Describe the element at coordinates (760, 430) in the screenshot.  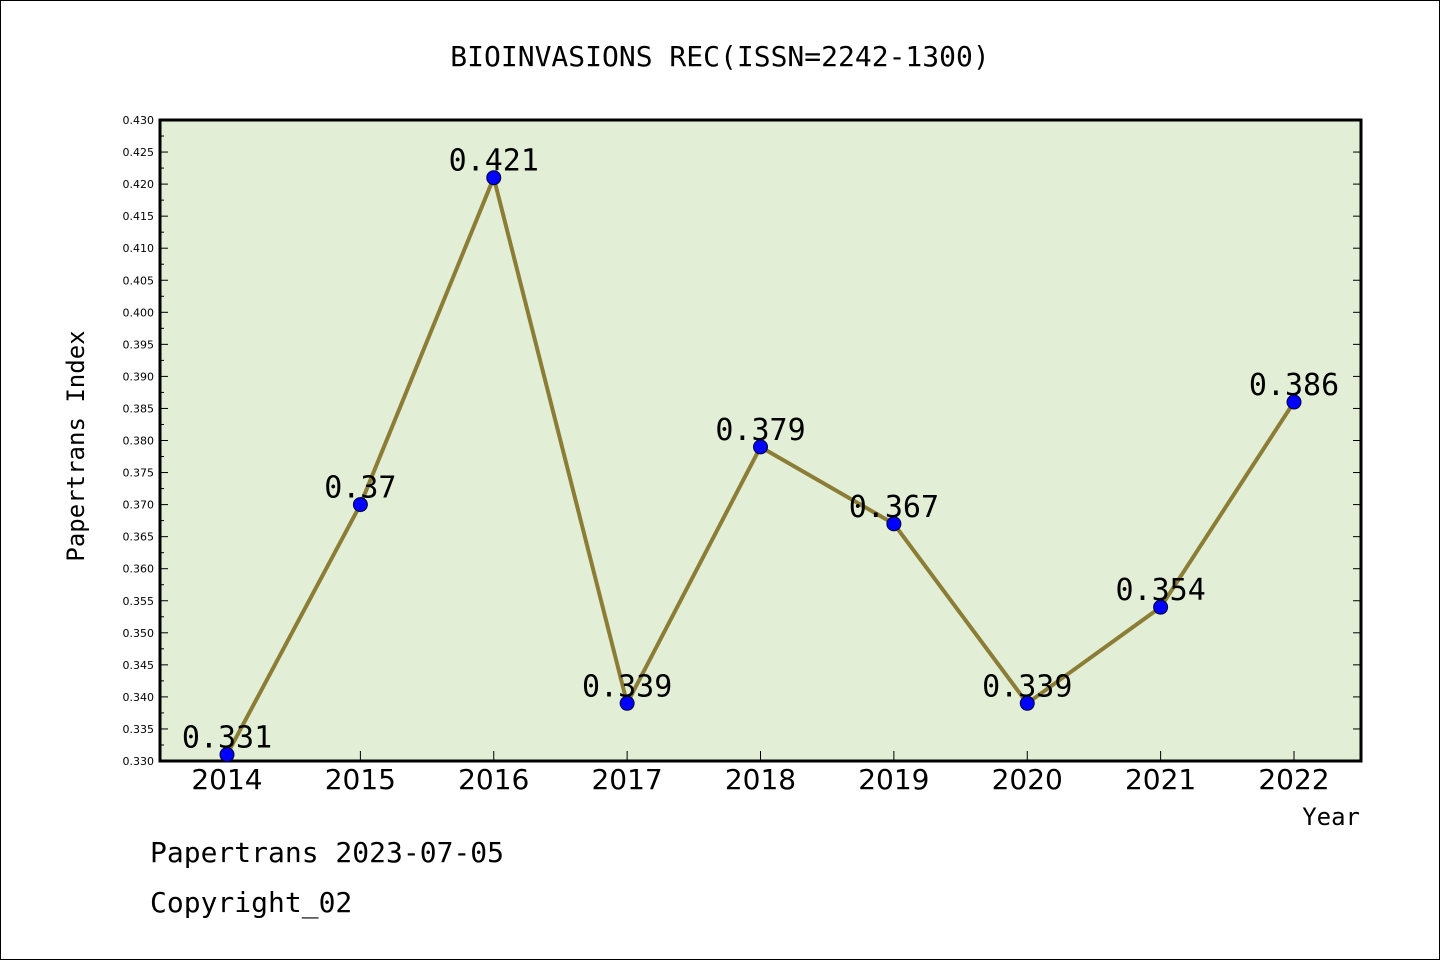
I see `data-label: 0.379` at that location.